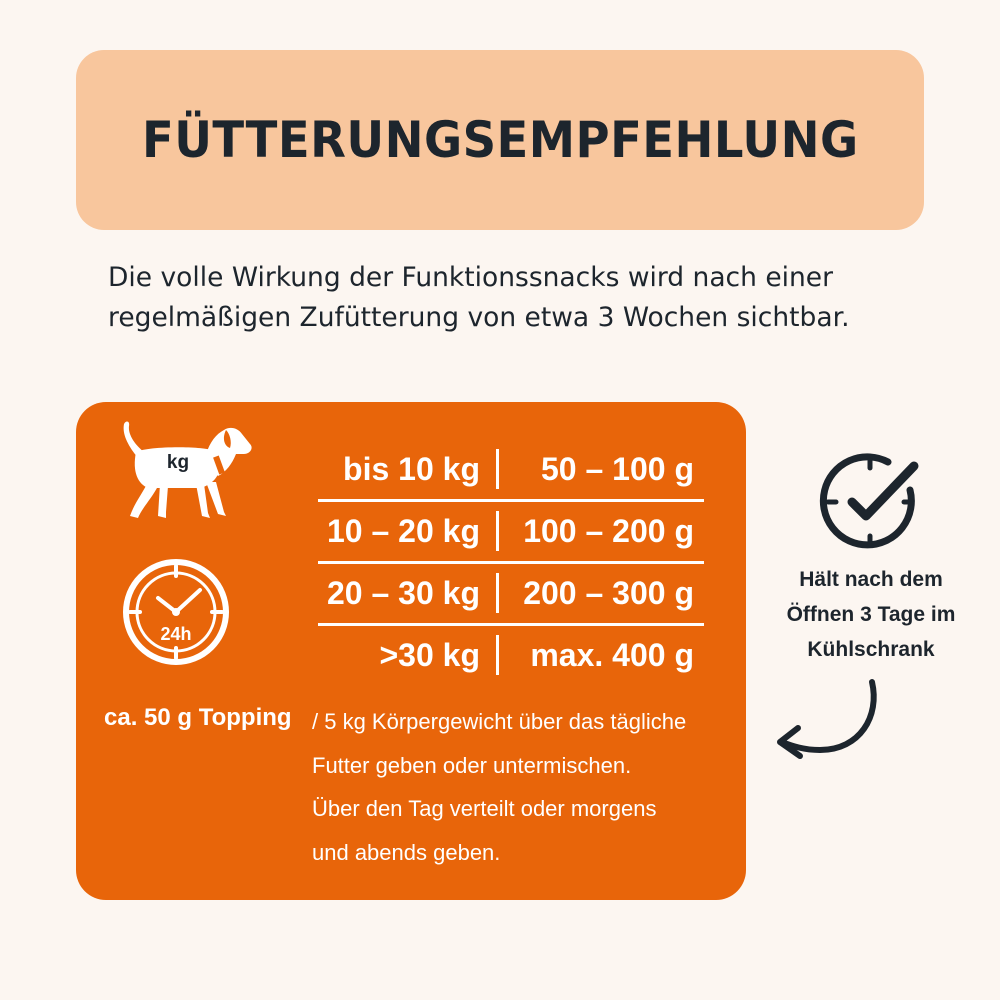 Image resolution: width=1000 pixels, height=1000 pixels. Describe the element at coordinates (608, 593) in the screenshot. I see `feeding-amount: 200 – 300 g` at that location.